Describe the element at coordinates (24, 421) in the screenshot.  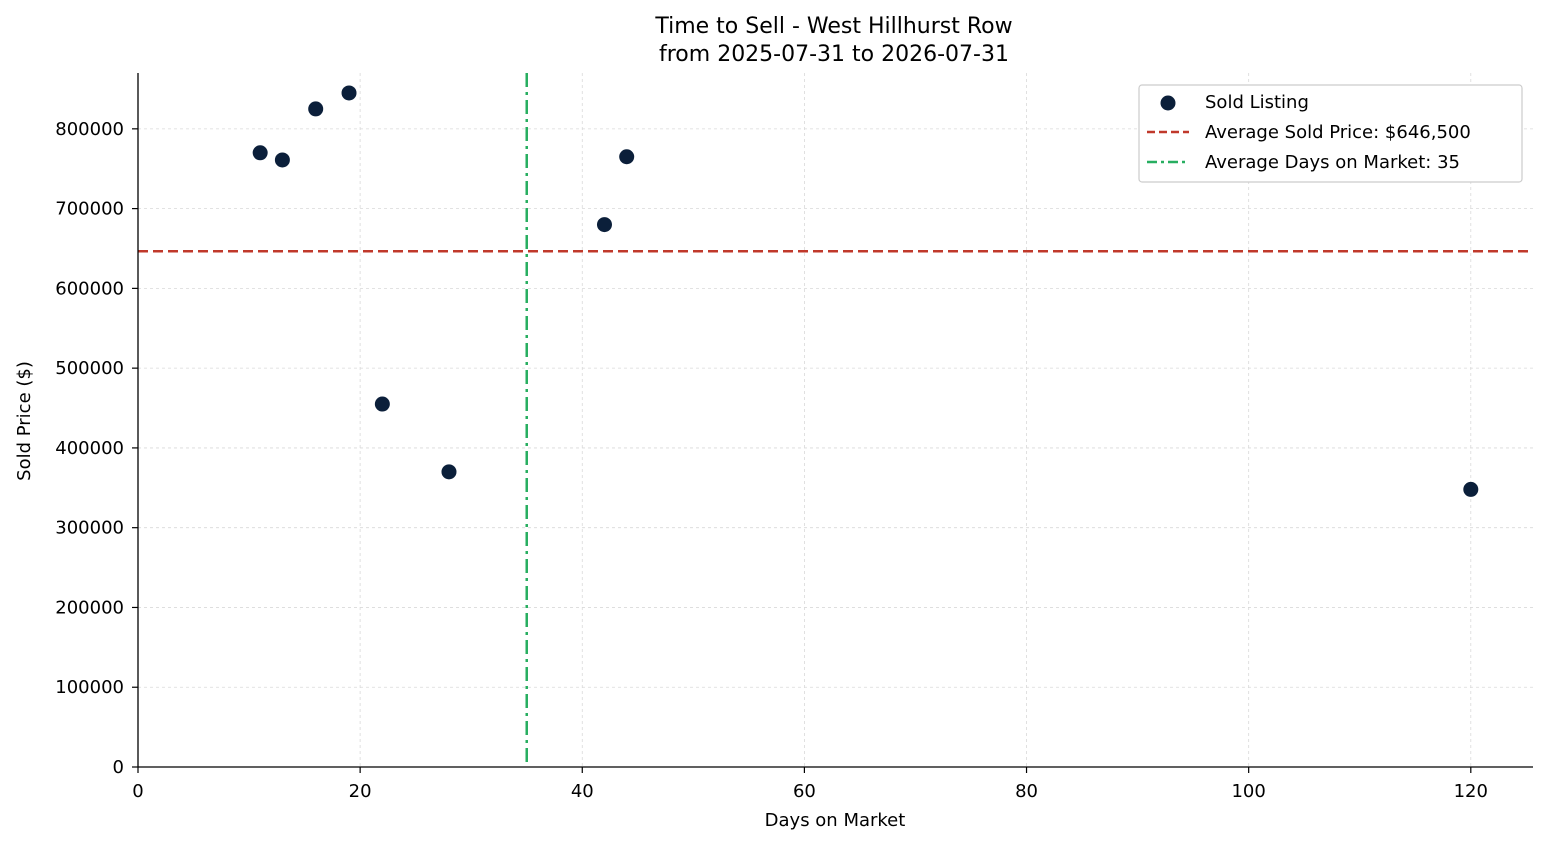
I see `y-axis-title: Sold Price ($)` at that location.